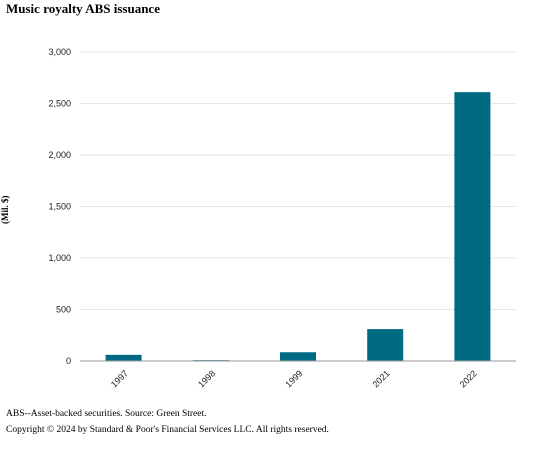  What do you see at coordinates (472, 227) in the screenshot?
I see `bar-2022` at bounding box center [472, 227].